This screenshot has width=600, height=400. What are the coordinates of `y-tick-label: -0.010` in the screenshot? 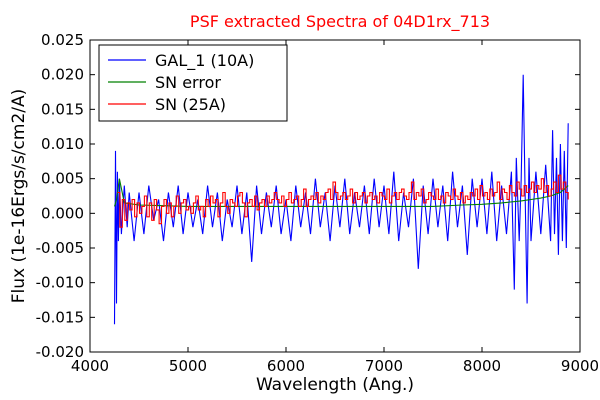 It's located at (60, 283).